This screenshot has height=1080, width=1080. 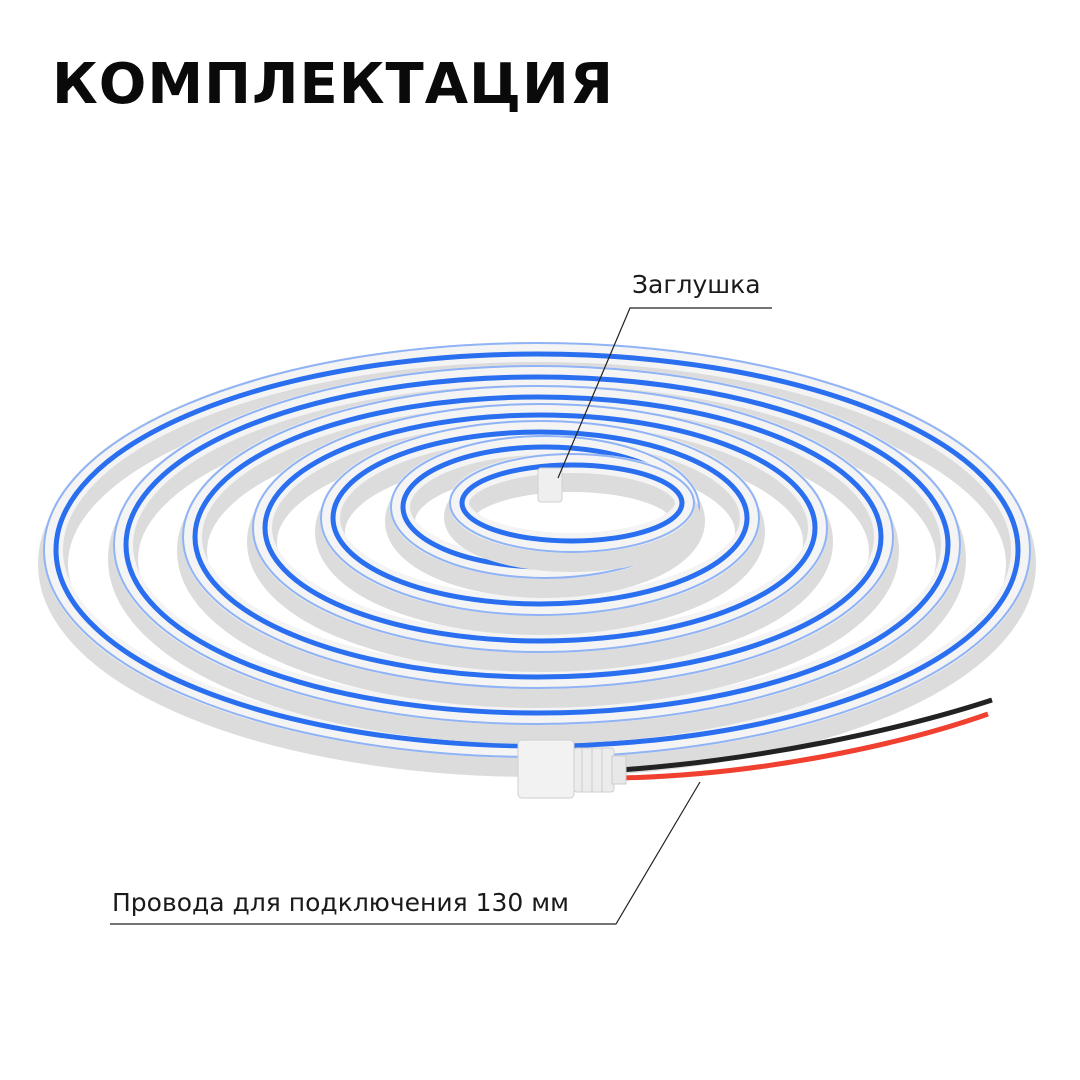 What do you see at coordinates (572, 769) in the screenshot?
I see `connector` at bounding box center [572, 769].